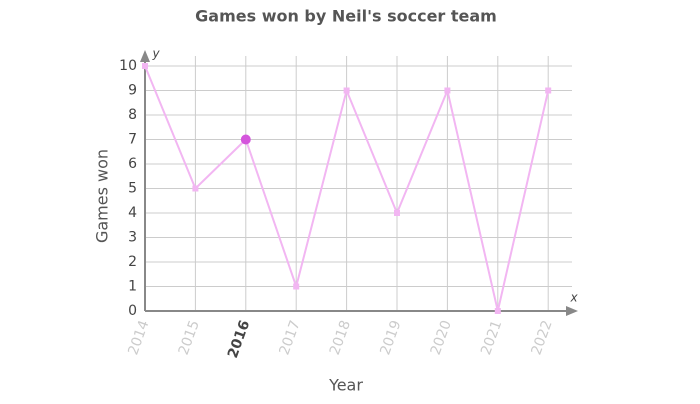 The width and height of the screenshot is (700, 404). I want to click on y-tick-label: 2, so click(132, 262).